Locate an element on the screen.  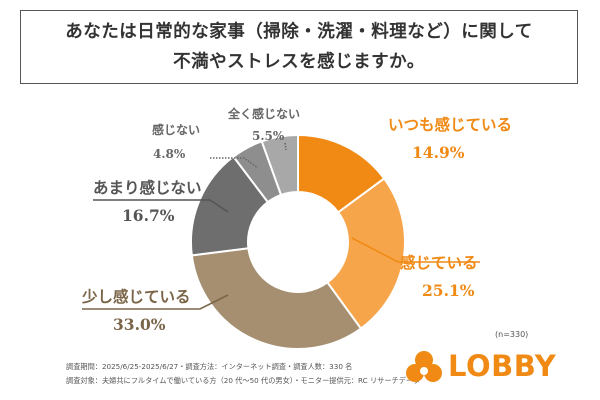
slice-label: 全く感じない is located at coordinates (263, 113).